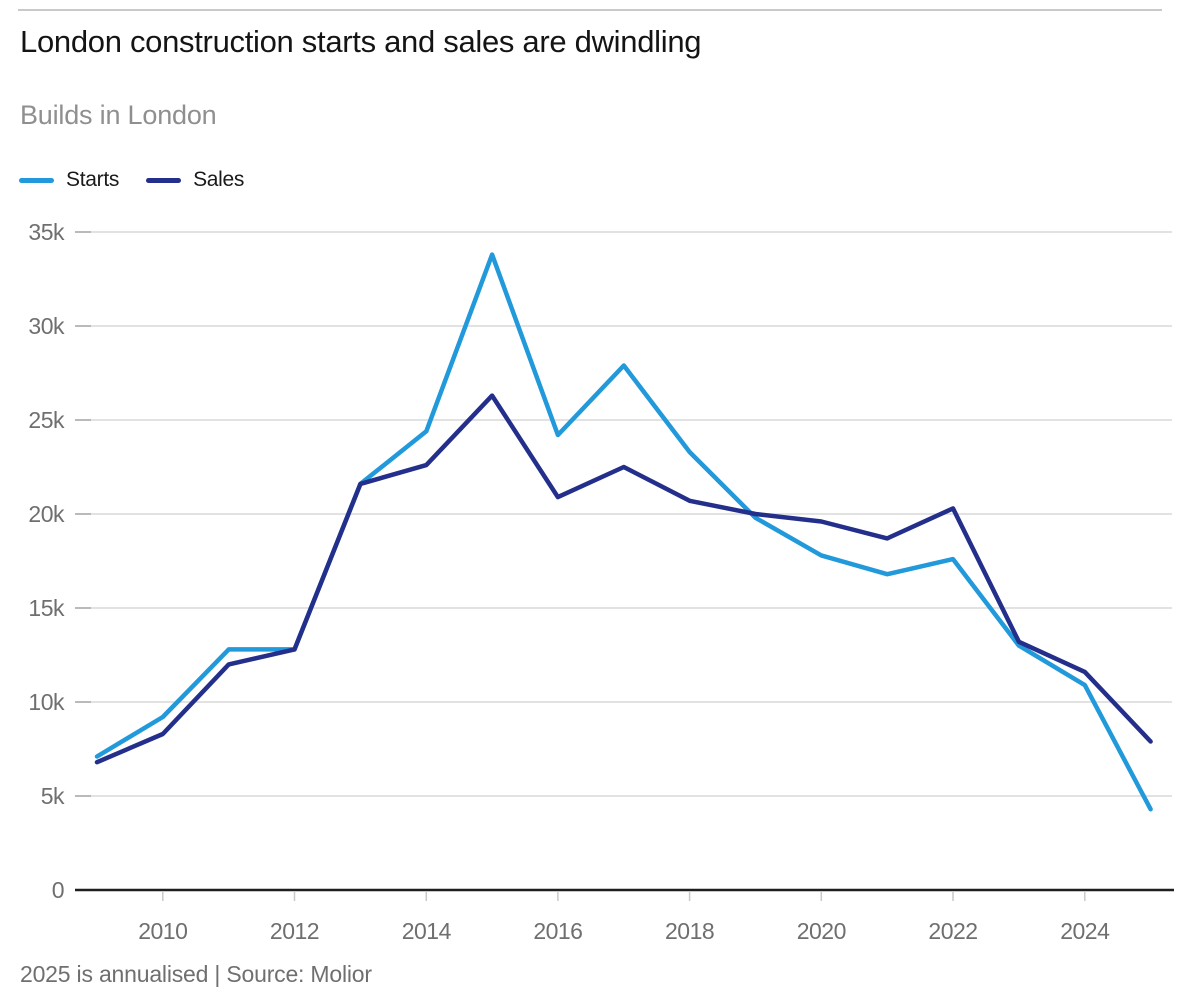 The height and width of the screenshot is (1004, 1180). Describe the element at coordinates (821, 931) in the screenshot. I see `x-axis-tick-label: 2020` at that location.